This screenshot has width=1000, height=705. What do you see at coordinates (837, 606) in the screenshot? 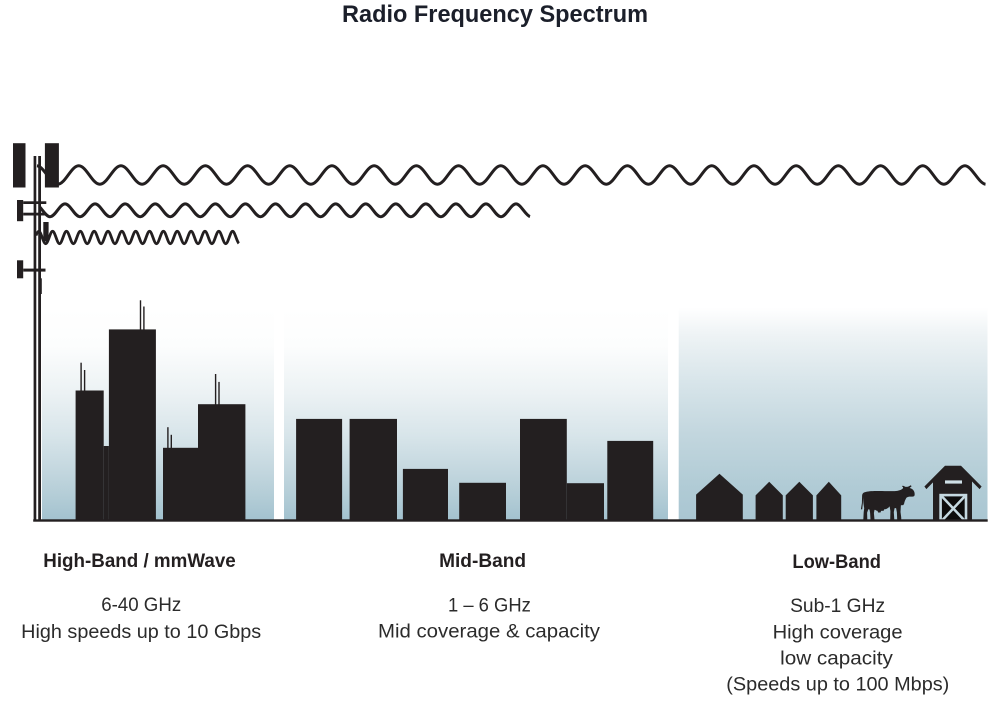
I see `svg-text: Sub-1 GHz` at bounding box center [837, 606].